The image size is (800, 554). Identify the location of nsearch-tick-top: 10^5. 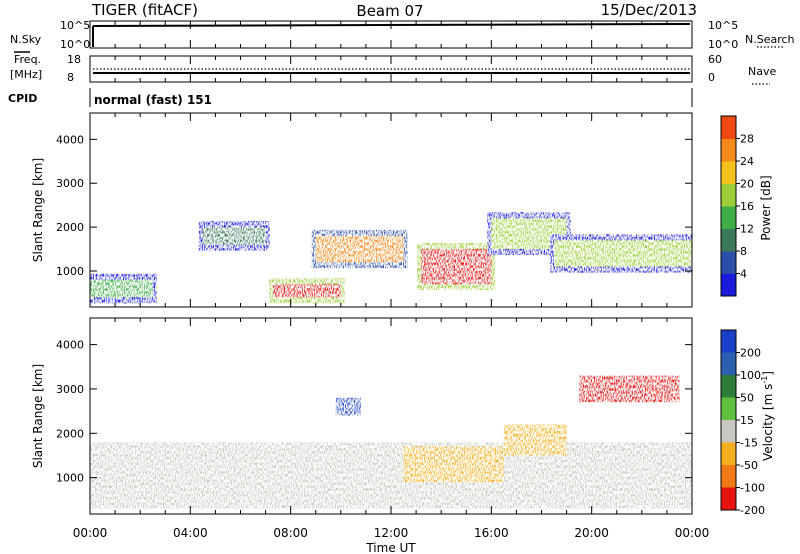
(723, 25).